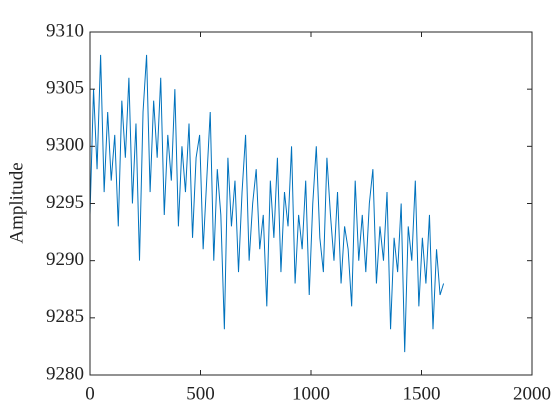  I want to click on y-tick-label: 9280, so click(65, 373).